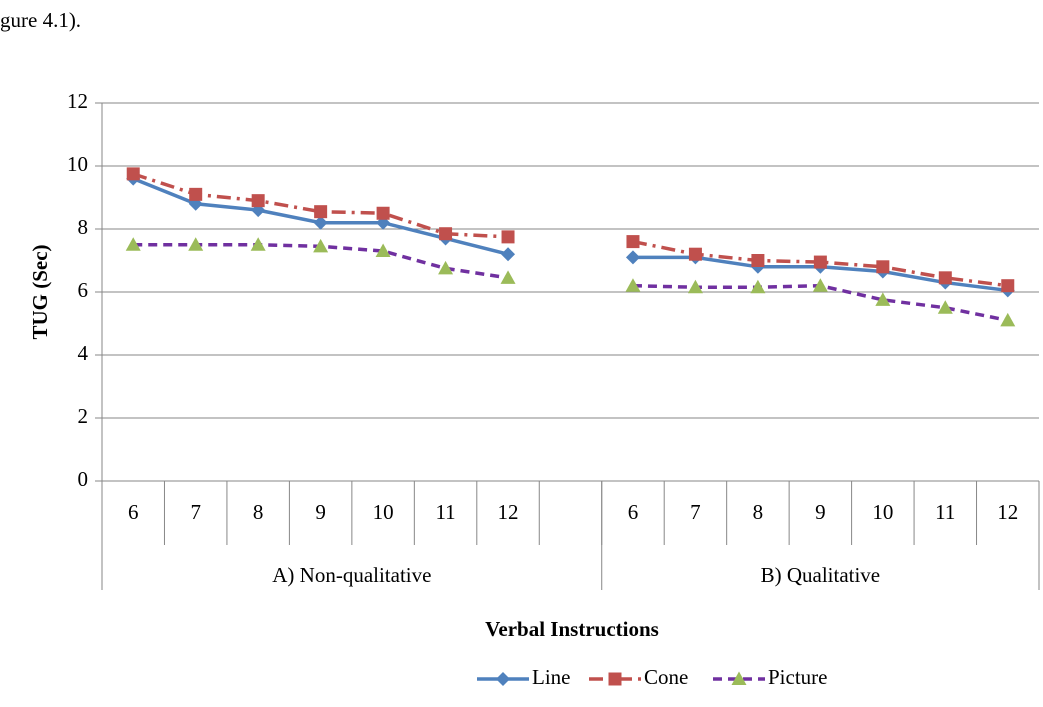 The width and height of the screenshot is (1043, 707). Describe the element at coordinates (551, 677) in the screenshot. I see `legend-label: Line` at that location.